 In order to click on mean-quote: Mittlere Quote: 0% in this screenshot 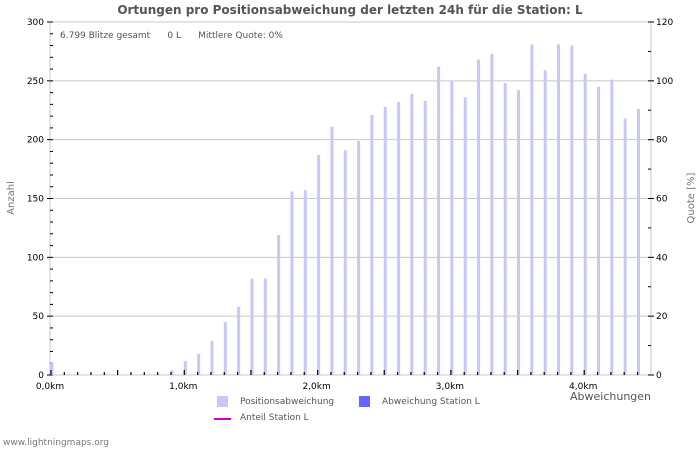, I will do `click(240, 36)`.